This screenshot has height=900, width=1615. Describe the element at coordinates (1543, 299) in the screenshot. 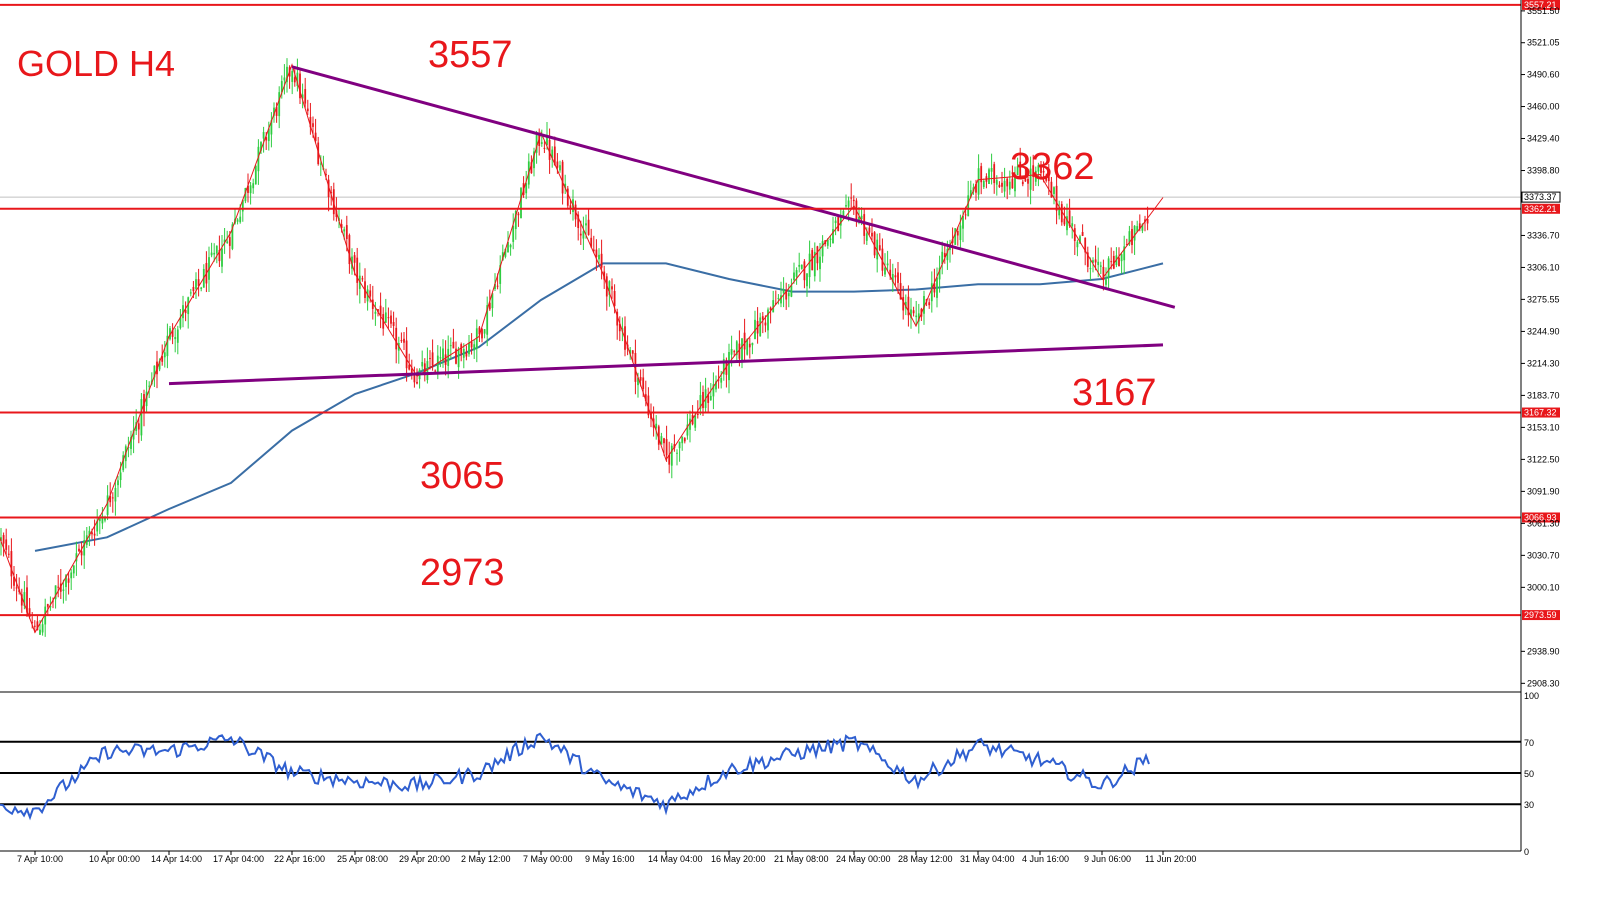

I see `price-tick-label: 3275.55` at that location.